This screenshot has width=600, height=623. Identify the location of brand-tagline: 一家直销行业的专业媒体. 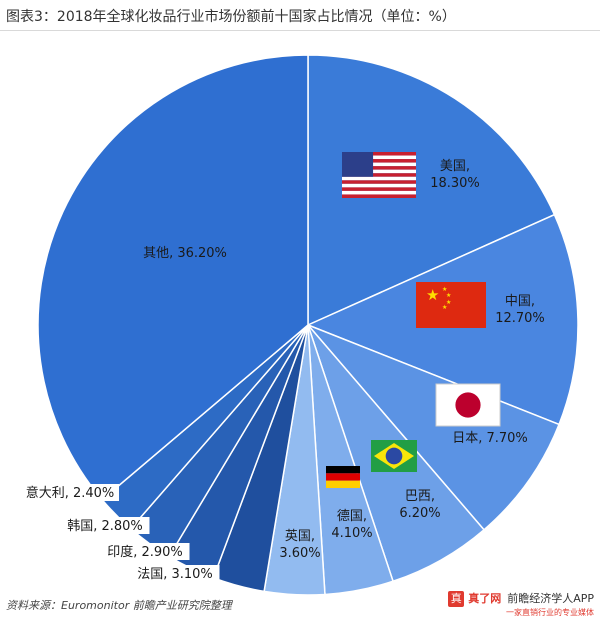
(550, 612).